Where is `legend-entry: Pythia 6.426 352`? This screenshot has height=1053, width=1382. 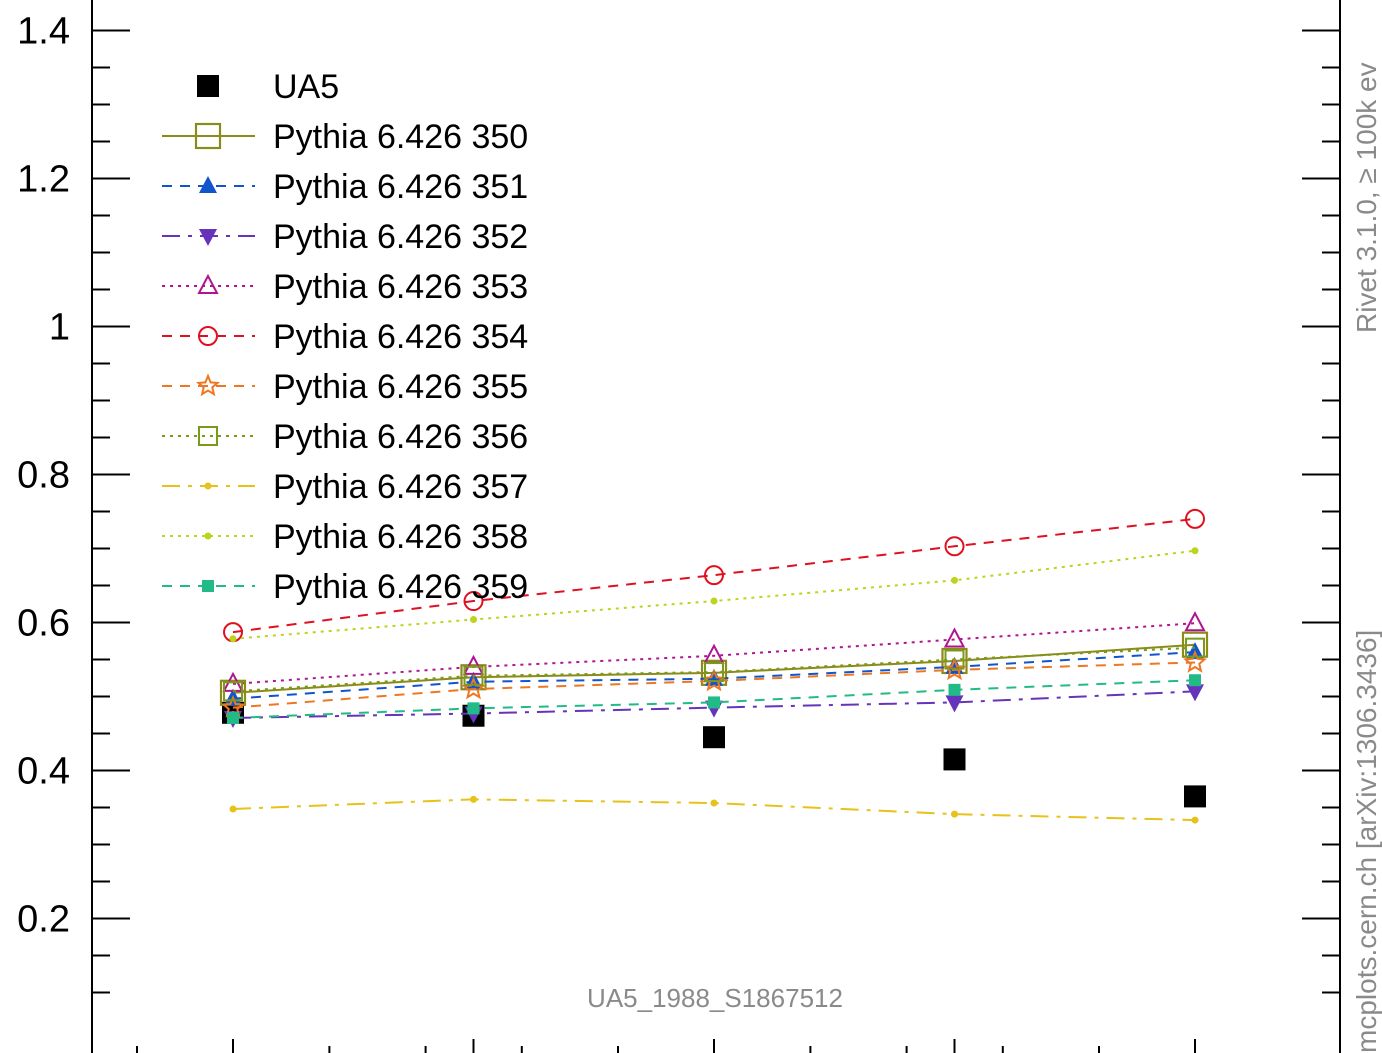 legend-entry: Pythia 6.426 352 is located at coordinates (345, 237).